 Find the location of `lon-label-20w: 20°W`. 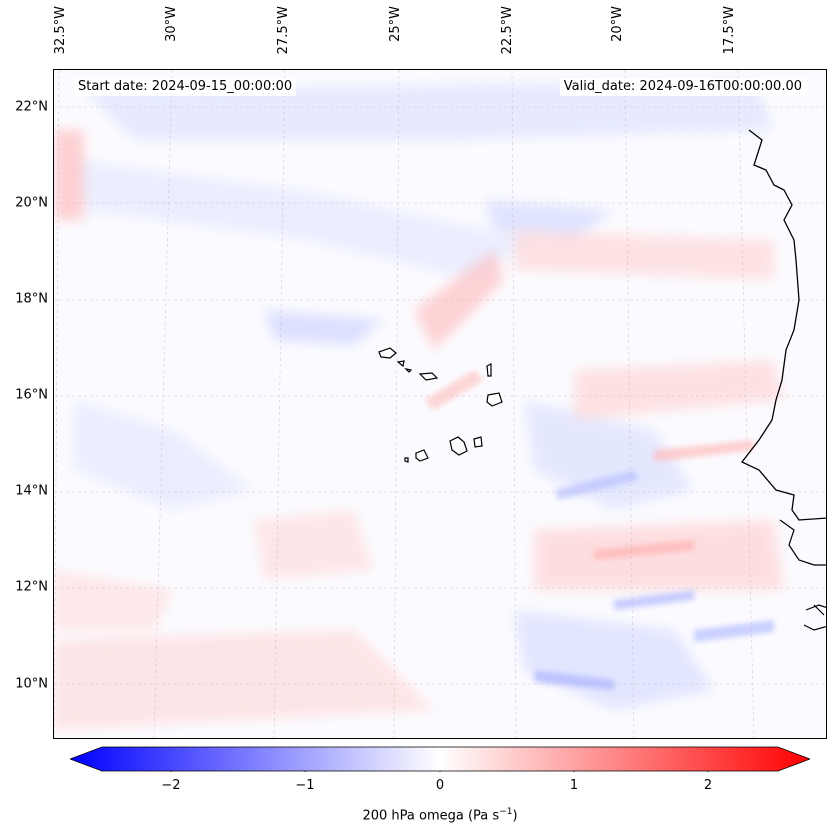

lon-label-20w: 20°W is located at coordinates (617, 24).